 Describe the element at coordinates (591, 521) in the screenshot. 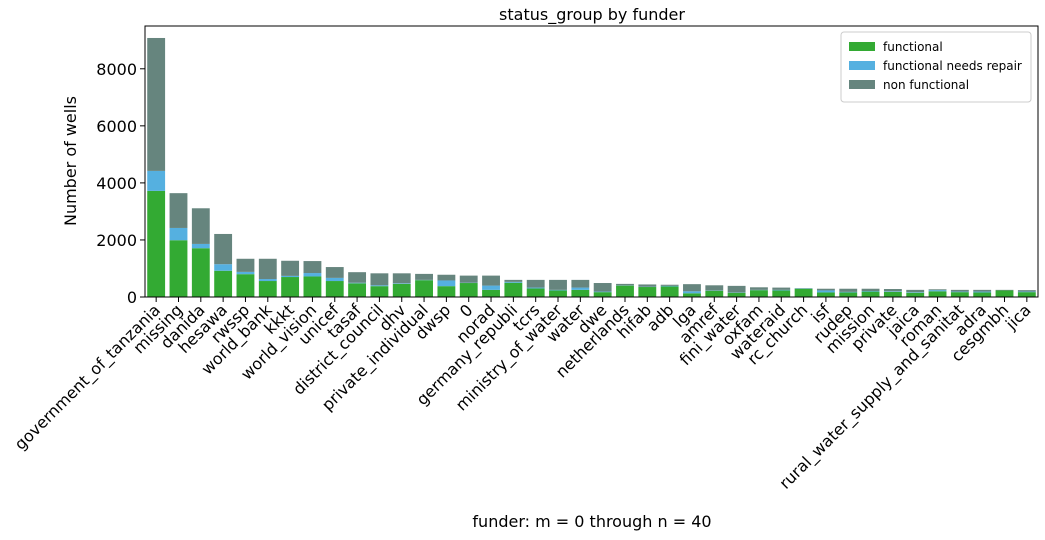

I see `x-axis-label: funder: m = 0 through n = 40` at that location.